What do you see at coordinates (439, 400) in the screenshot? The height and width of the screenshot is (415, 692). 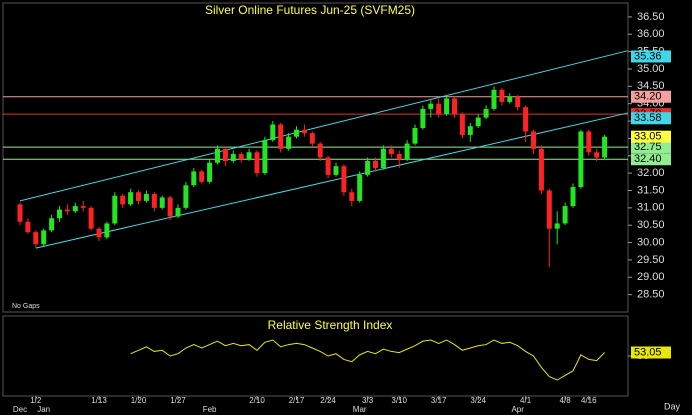 I see `x-tick-label: 3/17` at bounding box center [439, 400].